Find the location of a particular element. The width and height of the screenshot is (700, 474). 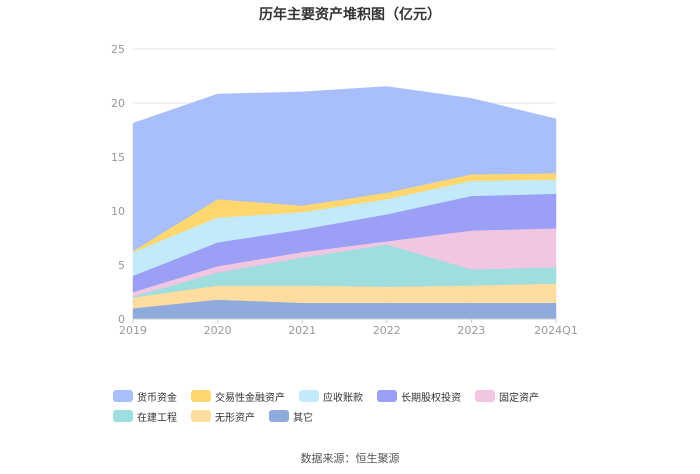

legend-item: 无形资产 is located at coordinates (223, 416).